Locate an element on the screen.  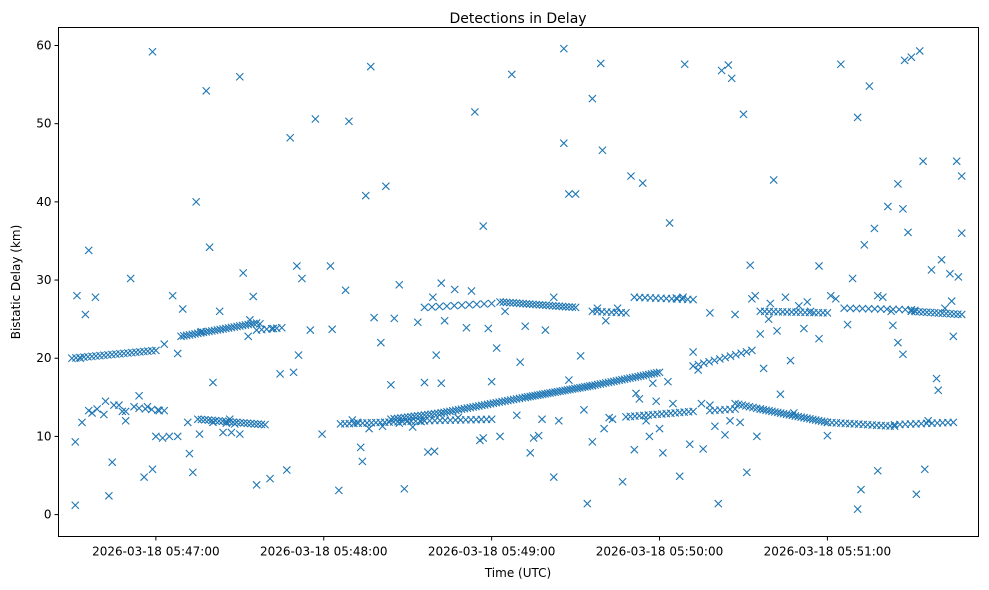
y-axis-ticks: 0 10 20 30 40 50 60 is located at coordinates (47, 280).